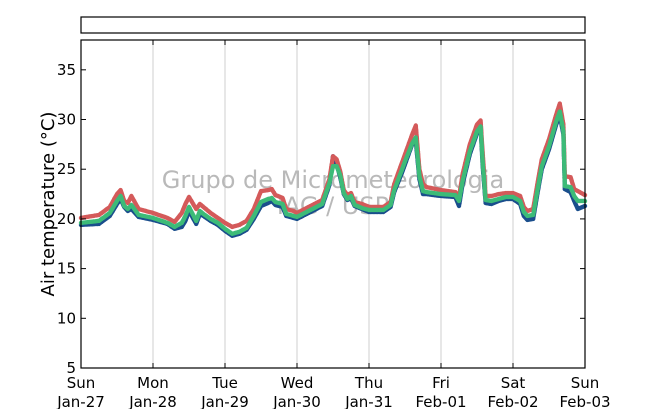  I want to click on x-tick-label-day: Thu, so click(368, 383).